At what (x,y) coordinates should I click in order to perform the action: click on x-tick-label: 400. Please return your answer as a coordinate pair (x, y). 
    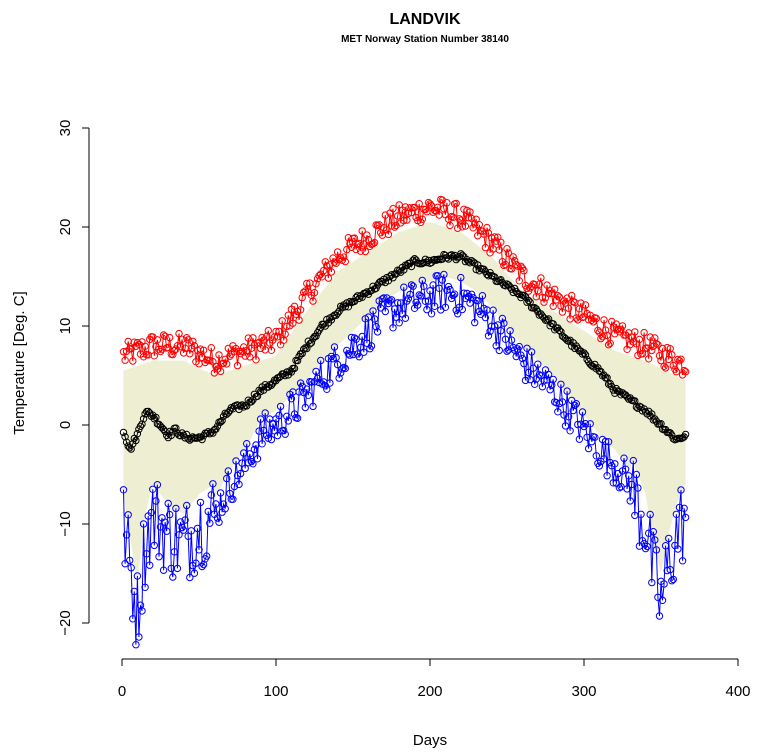
    Looking at the image, I should click on (737, 691).